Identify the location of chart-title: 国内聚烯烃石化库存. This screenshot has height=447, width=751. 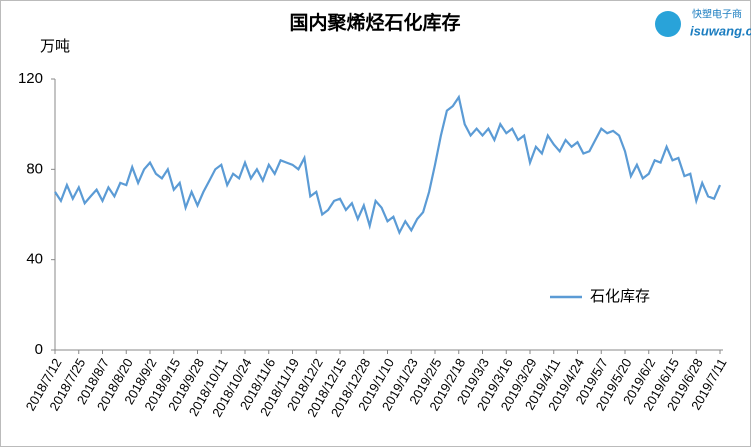
(374, 22).